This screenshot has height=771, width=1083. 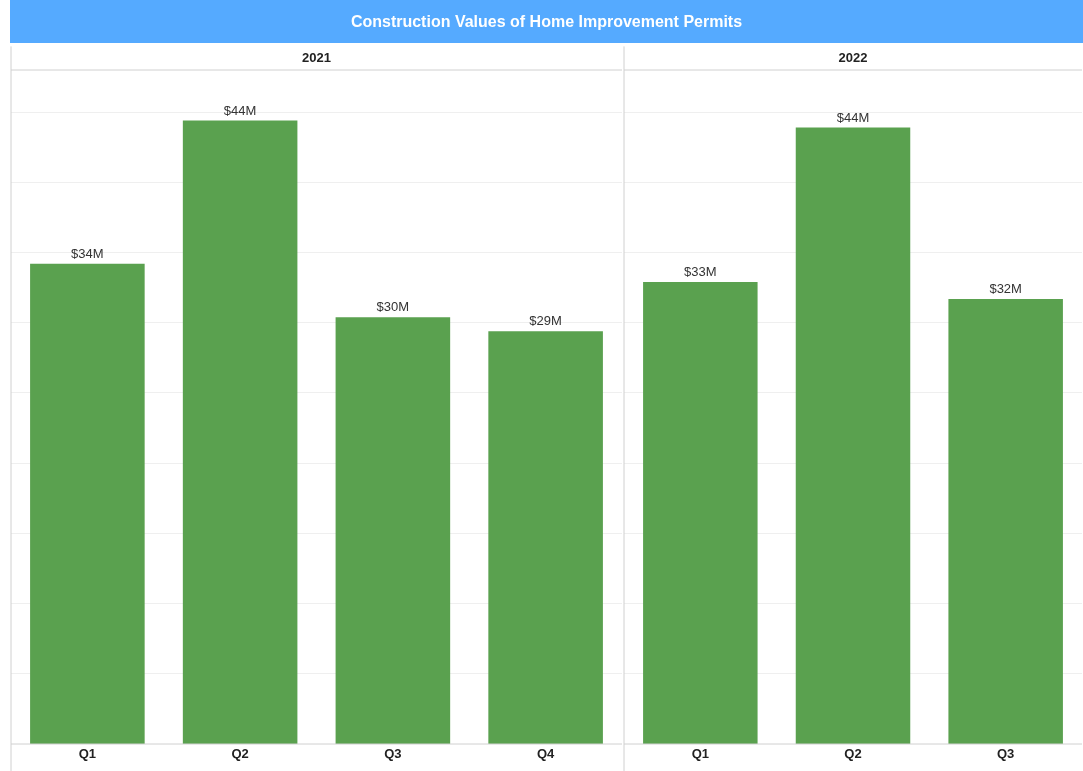 What do you see at coordinates (316, 57) in the screenshot?
I see `chart-subtitle: 2021` at bounding box center [316, 57].